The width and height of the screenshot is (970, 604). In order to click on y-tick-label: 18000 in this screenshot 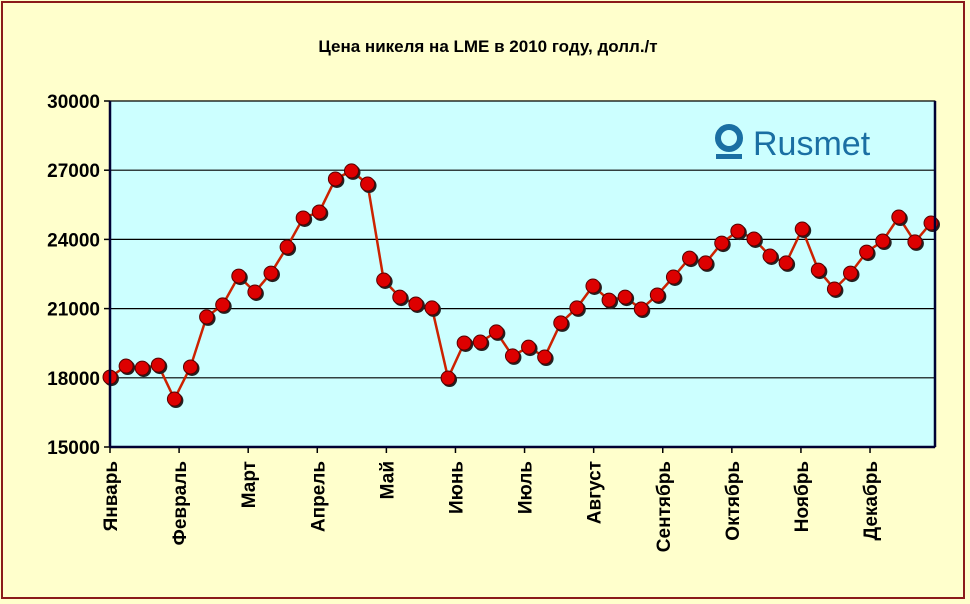, I will do `click(73, 379)`.